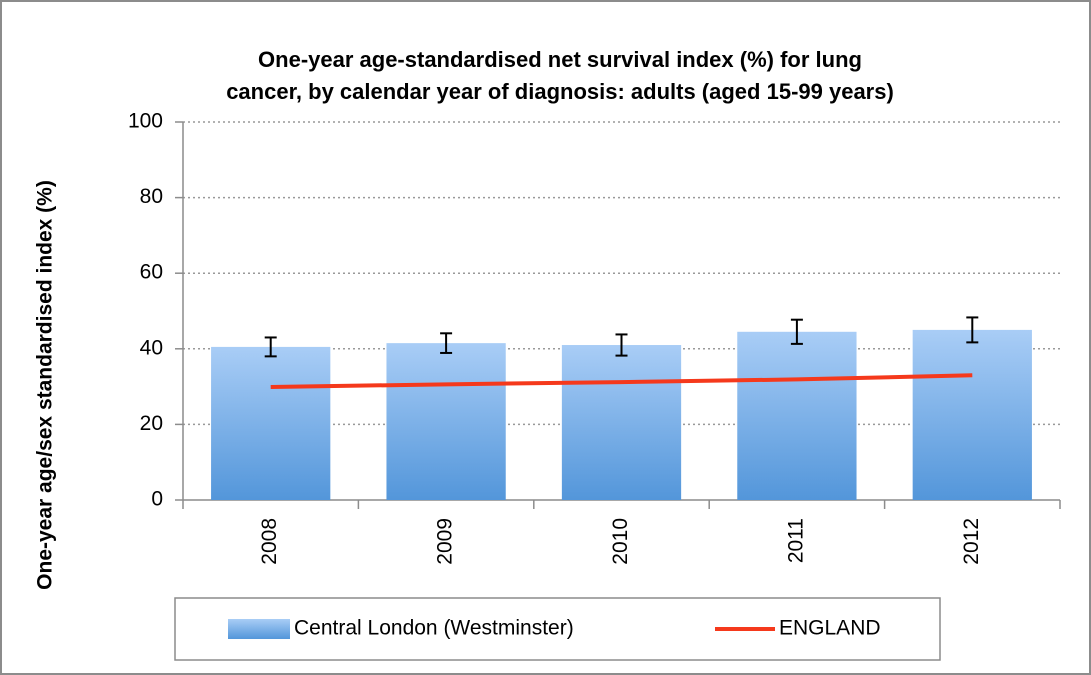 This screenshot has height=675, width=1091. I want to click on y-tick-label: 80, so click(151, 196).